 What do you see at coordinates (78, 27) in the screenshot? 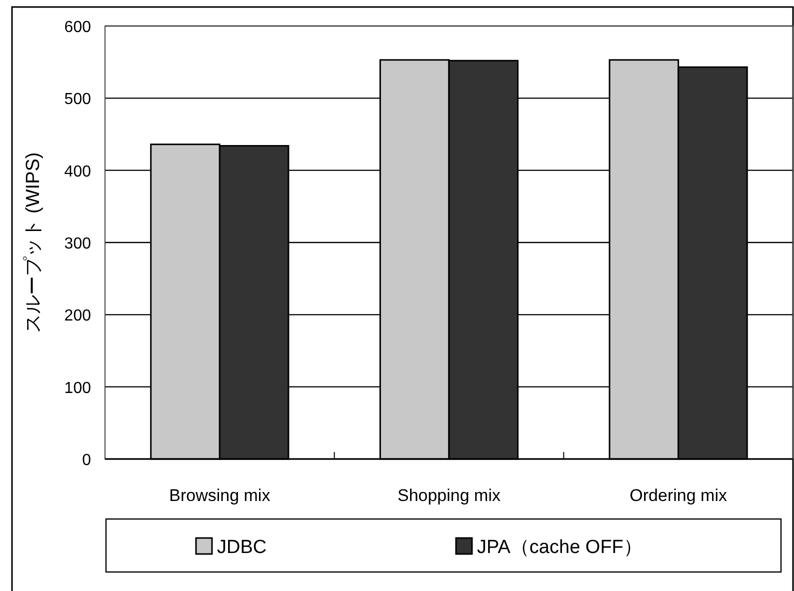
I see `y-tick-label: 600` at bounding box center [78, 27].